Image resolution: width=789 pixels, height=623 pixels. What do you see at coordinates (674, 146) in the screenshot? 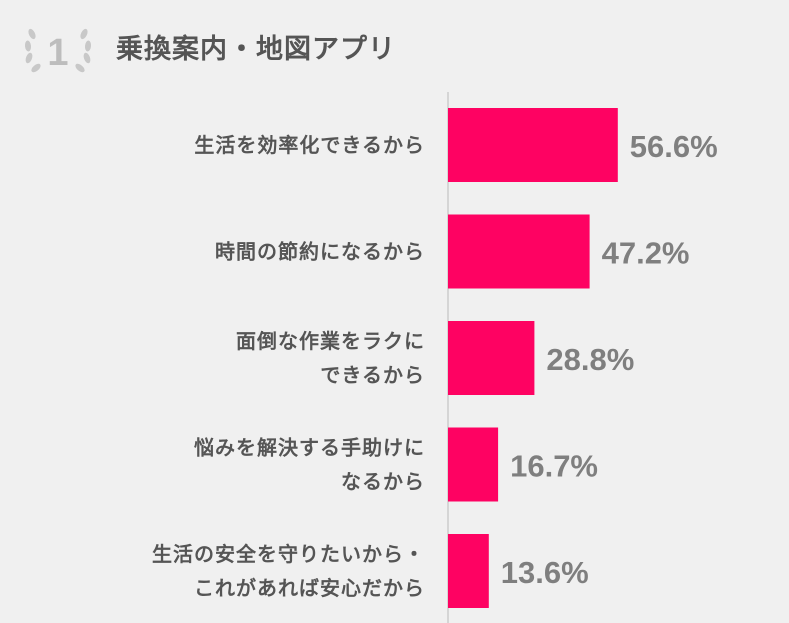
I see `value-label-1: 56.6%` at bounding box center [674, 146].